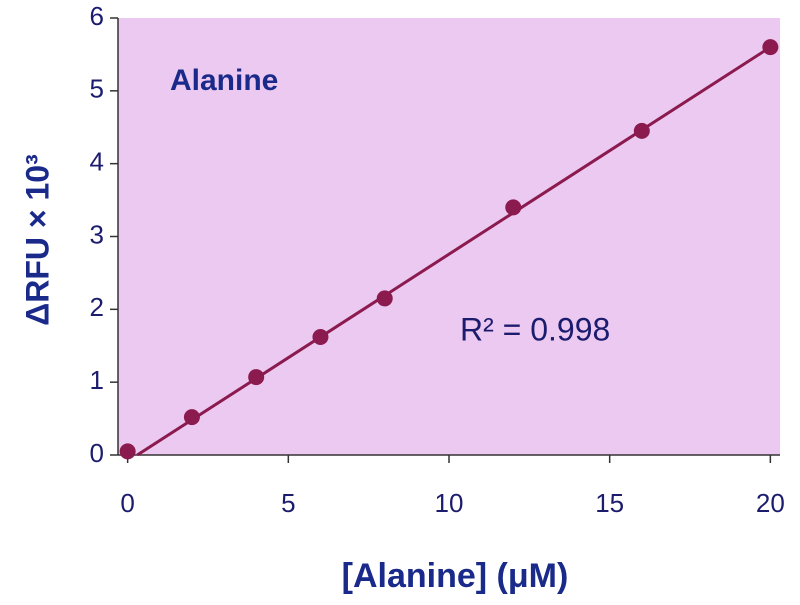 This screenshot has width=800, height=605. I want to click on annotation: R² = 0.998, so click(535, 329).